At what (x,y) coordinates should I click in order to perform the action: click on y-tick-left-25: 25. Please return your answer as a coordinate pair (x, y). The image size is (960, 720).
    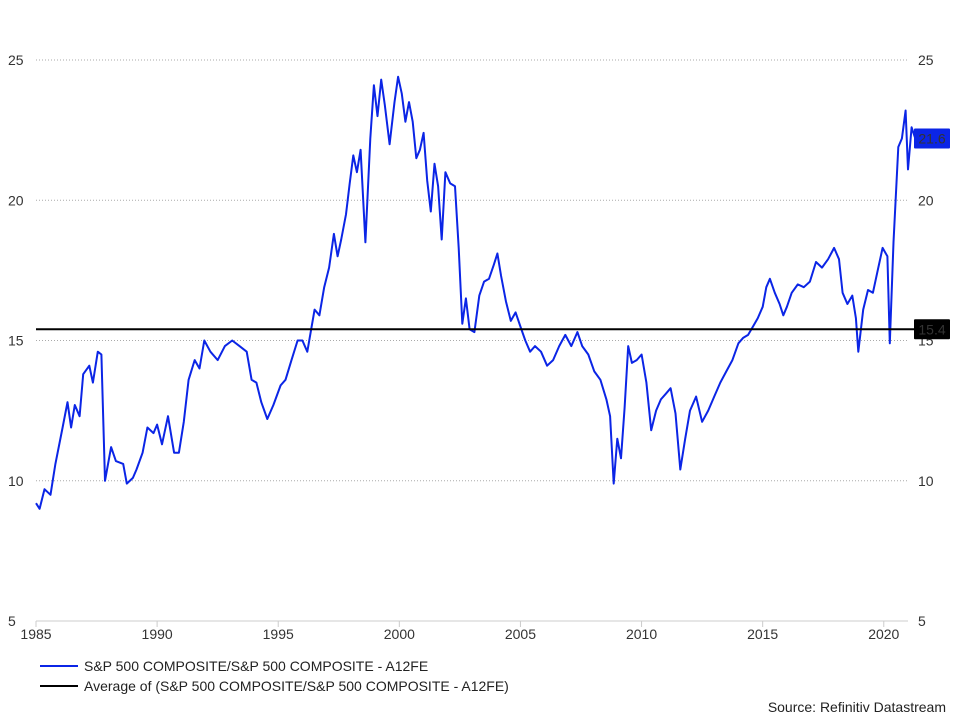
    Looking at the image, I should click on (16, 60).